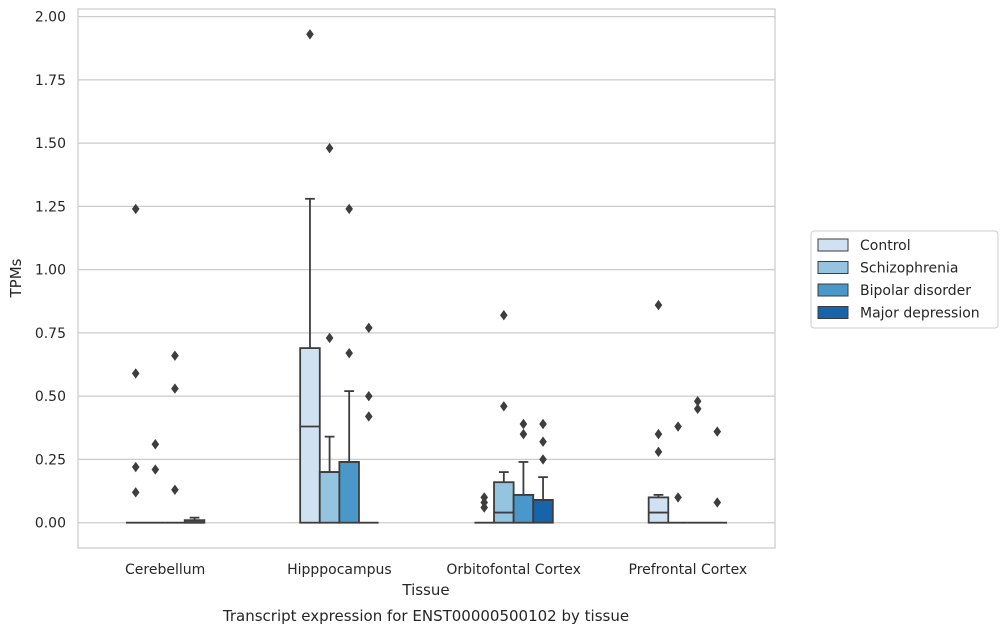 The width and height of the screenshot is (1007, 634). I want to click on y-tick-label: 1.00, so click(50, 271).